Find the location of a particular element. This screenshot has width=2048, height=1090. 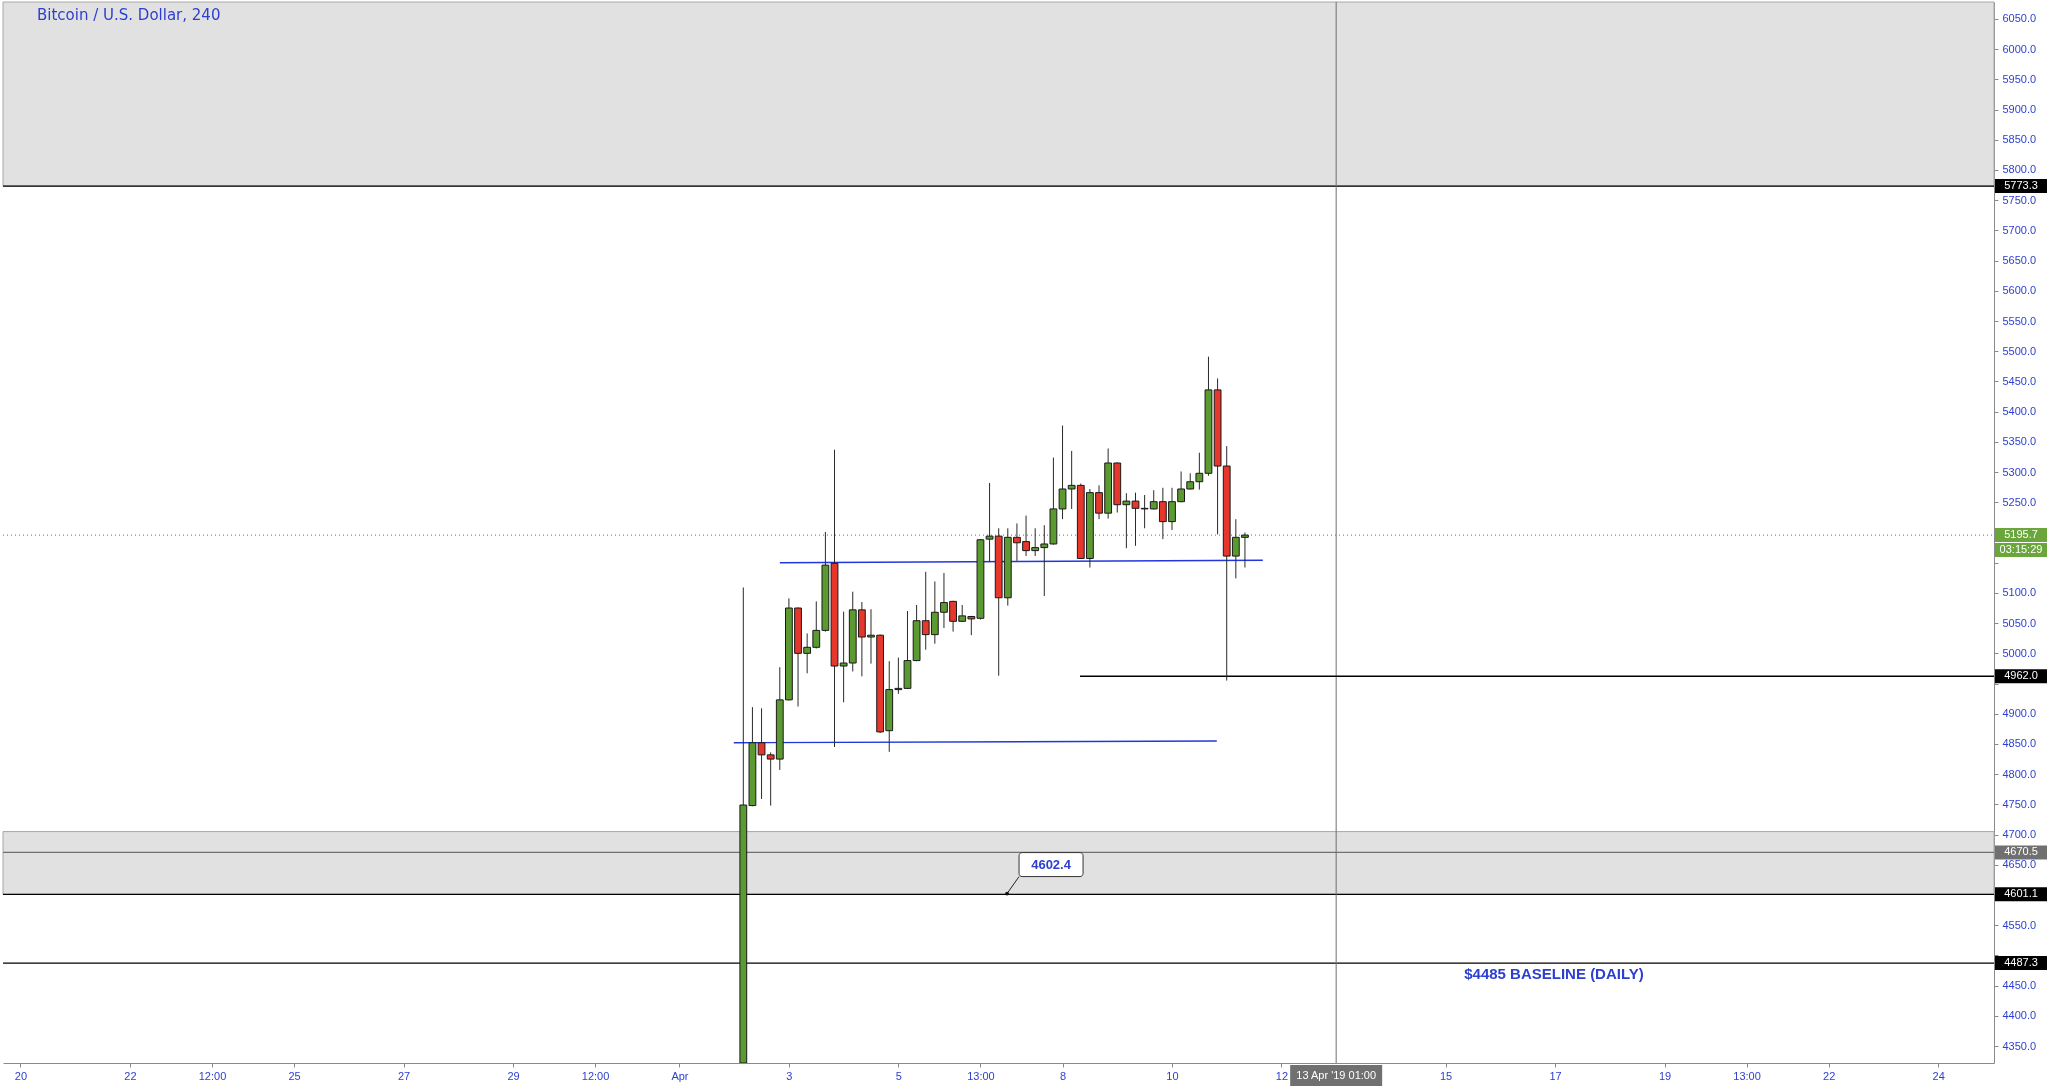

y-tick-label: 4350.0 is located at coordinates (2019, 1045).